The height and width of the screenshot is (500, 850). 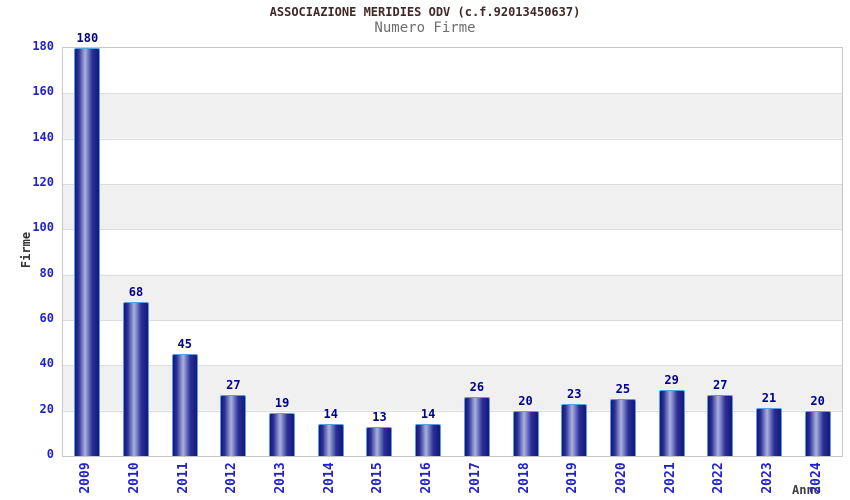 I want to click on bar-2015, so click(x=379, y=441).